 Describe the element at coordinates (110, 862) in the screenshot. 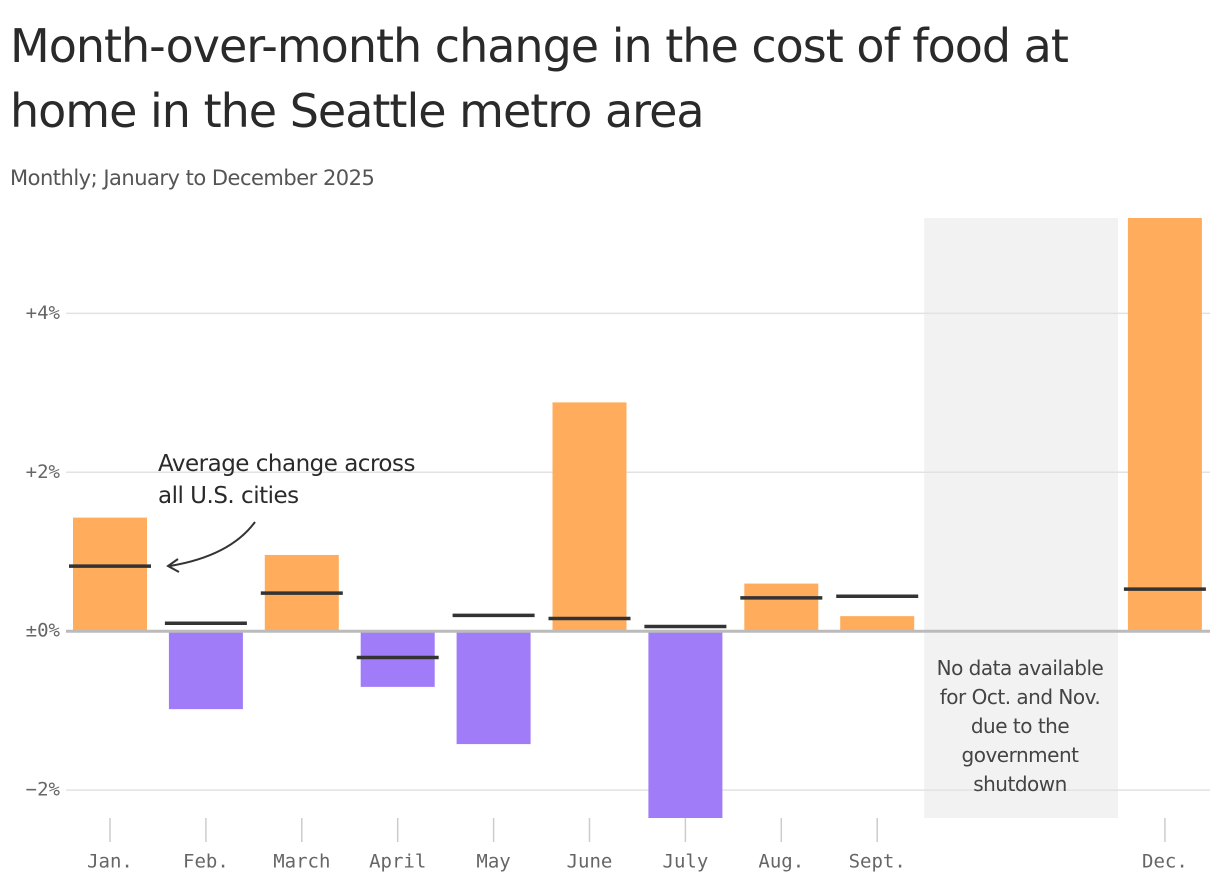

I see `x-tick-label: Jan.` at that location.